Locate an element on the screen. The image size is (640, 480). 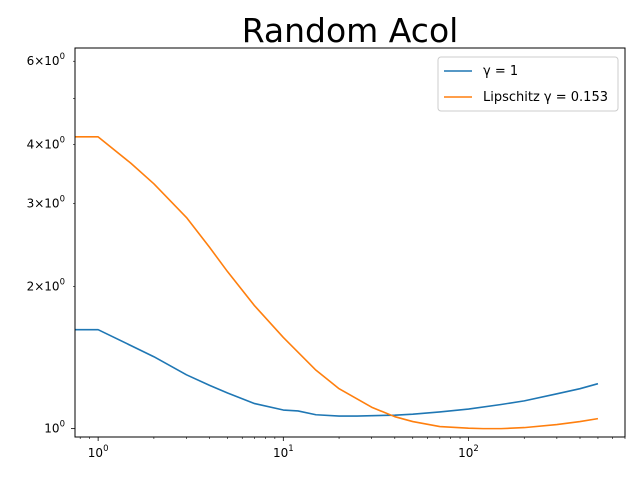
legend: γ = 1 Lipschitz γ = 0.153 is located at coordinates (528, 84).